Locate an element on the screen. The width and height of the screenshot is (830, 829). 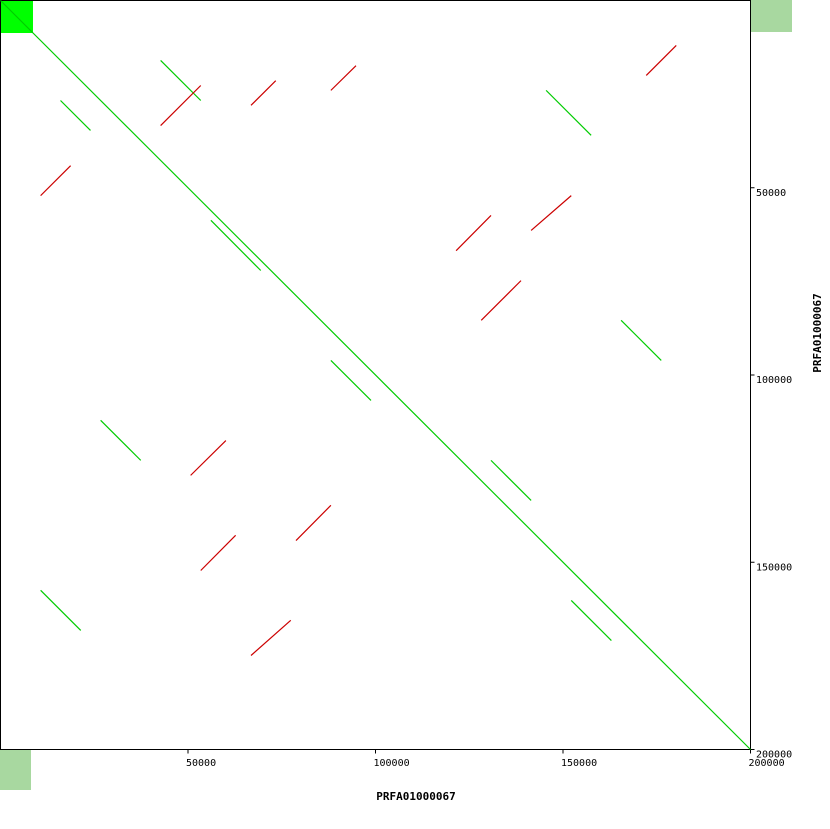
y-axis-title: PRFA01000067 is located at coordinates (817, 332).